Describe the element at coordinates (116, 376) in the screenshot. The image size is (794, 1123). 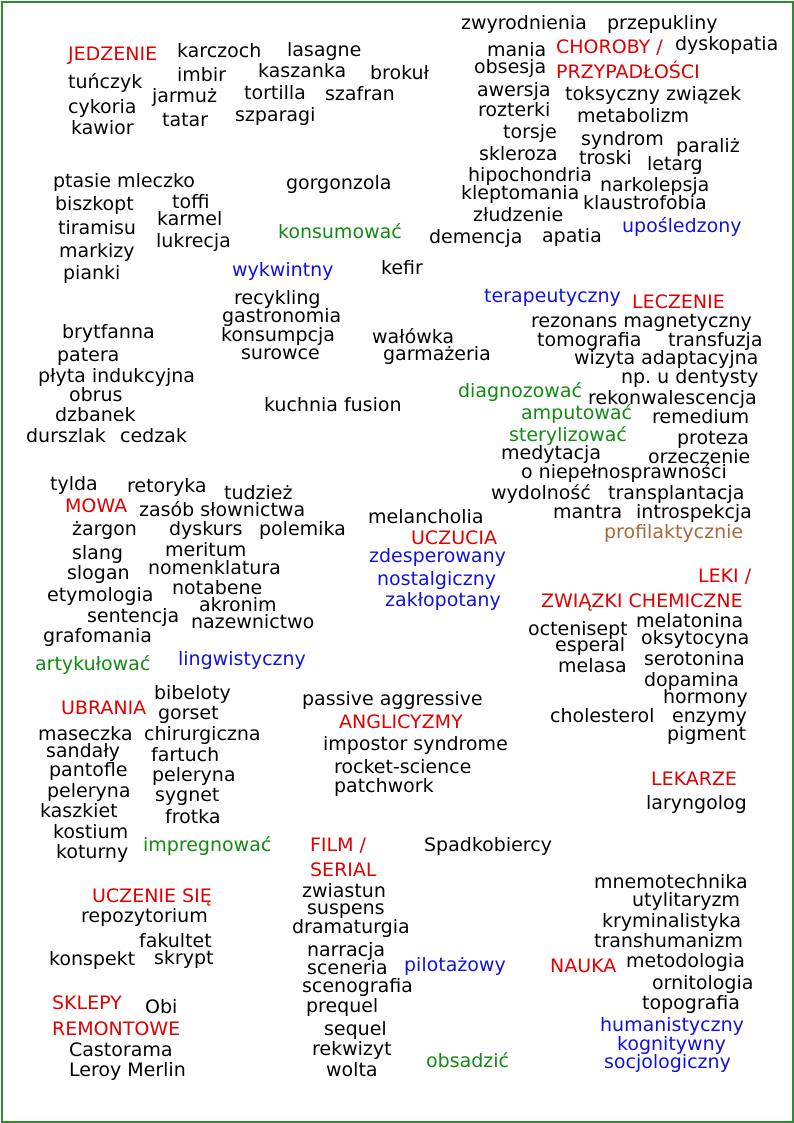
I see `word-plyta-indukcyjna: płyta indukcyjna` at that location.